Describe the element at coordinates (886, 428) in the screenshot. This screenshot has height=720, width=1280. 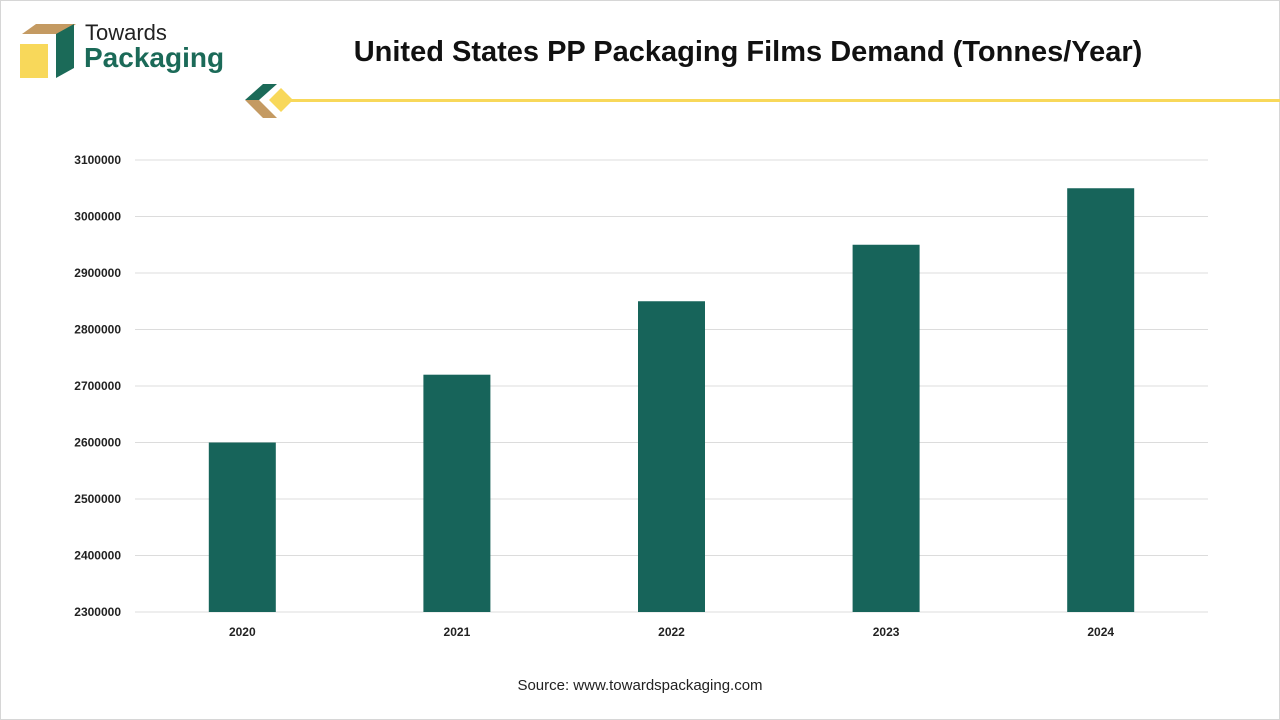
I see `bar-2023` at that location.